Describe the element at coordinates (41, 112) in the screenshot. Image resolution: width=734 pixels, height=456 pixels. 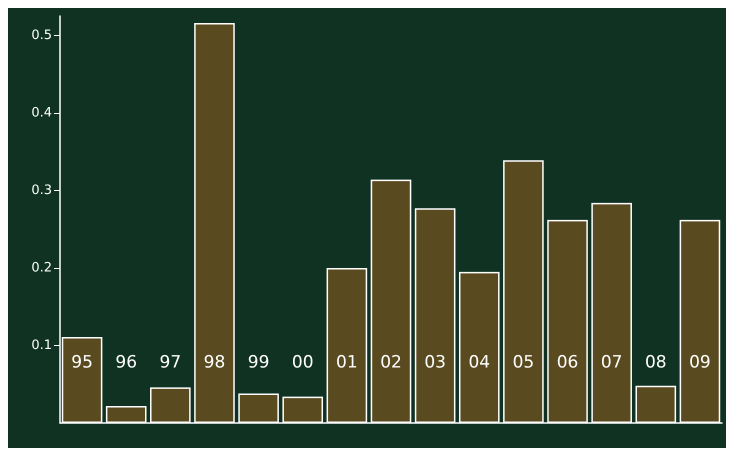
I see `y-tick-label: 0.4` at that location.